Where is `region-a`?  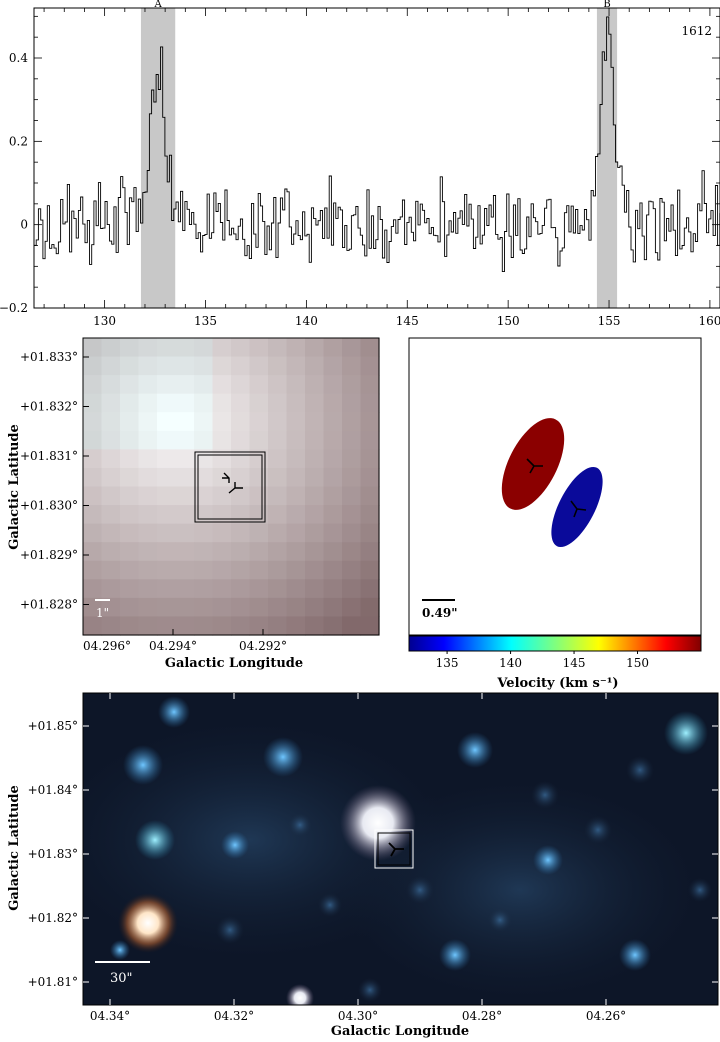
region-a is located at coordinates (158, 158).